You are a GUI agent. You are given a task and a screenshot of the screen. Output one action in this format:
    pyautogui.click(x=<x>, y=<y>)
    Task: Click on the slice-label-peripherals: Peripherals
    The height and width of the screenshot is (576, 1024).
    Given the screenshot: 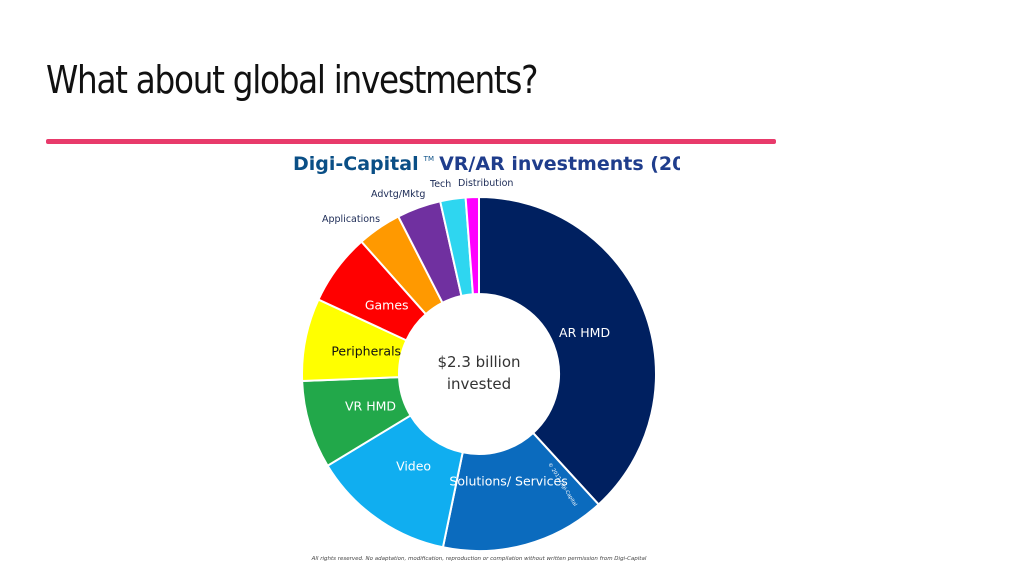 What is the action you would take?
    pyautogui.click(x=366, y=350)
    